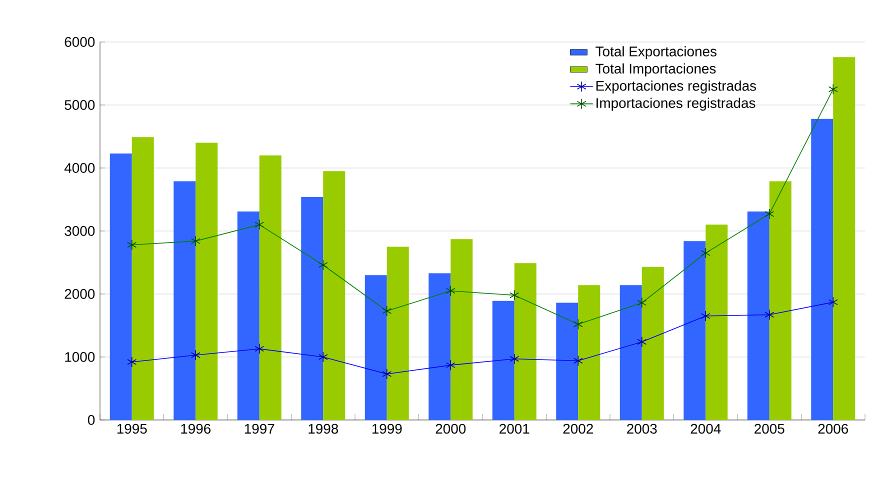 Image resolution: width=877 pixels, height=497 pixels. Describe the element at coordinates (80, 357) in the screenshot. I see `y-tick-label: 1000` at that location.